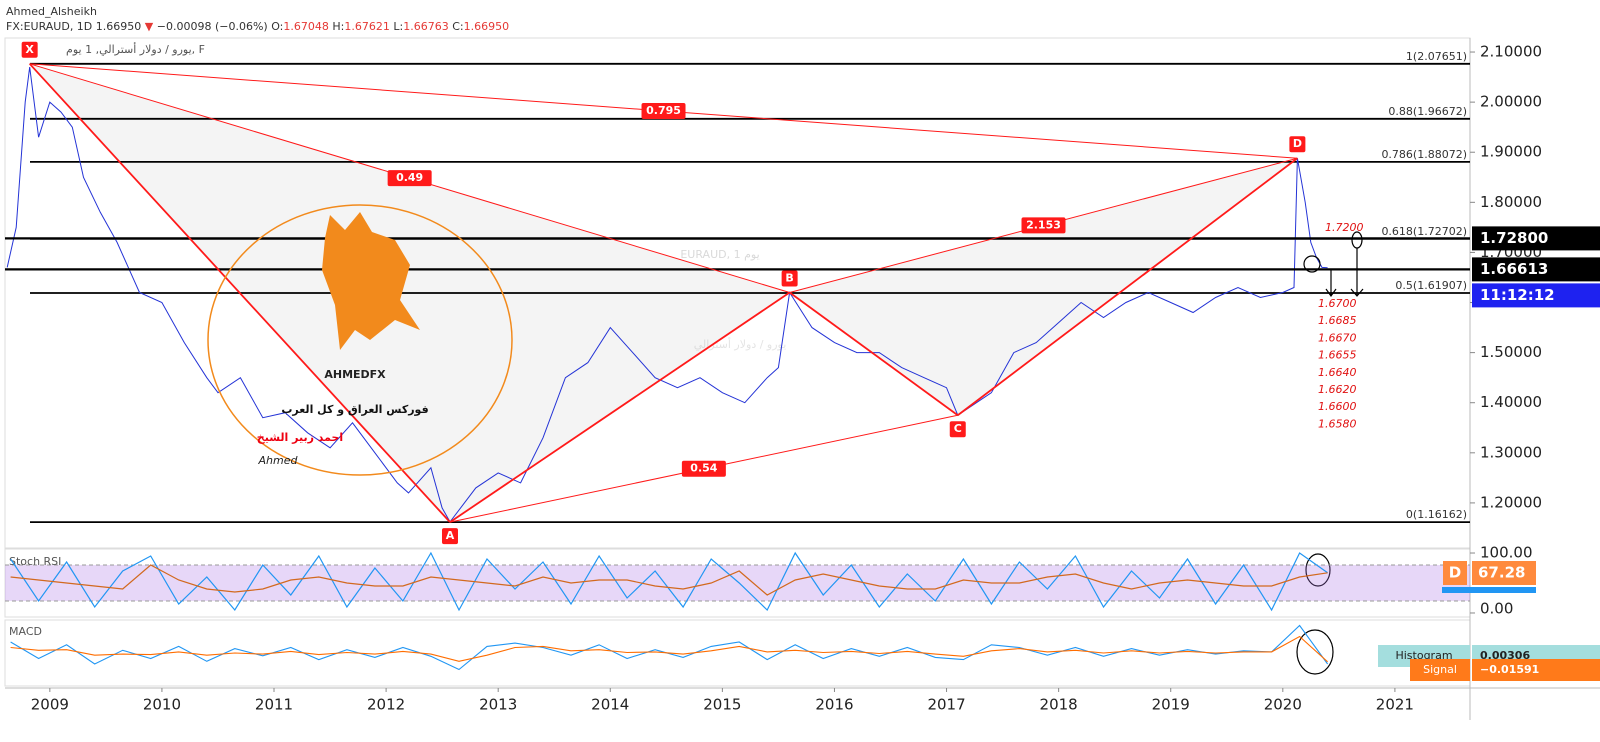 The width and height of the screenshot is (1600, 742). Describe the element at coordinates (277, 26) in the screenshot. I see `open-label: O:` at that location.